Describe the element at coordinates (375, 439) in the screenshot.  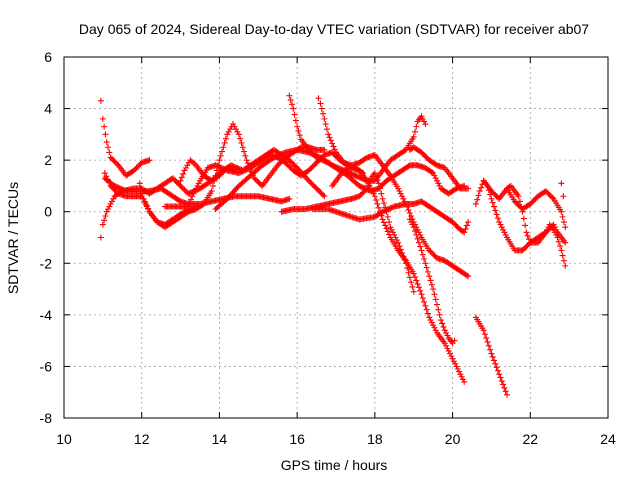
I see `x-tick-label: 18` at that location.